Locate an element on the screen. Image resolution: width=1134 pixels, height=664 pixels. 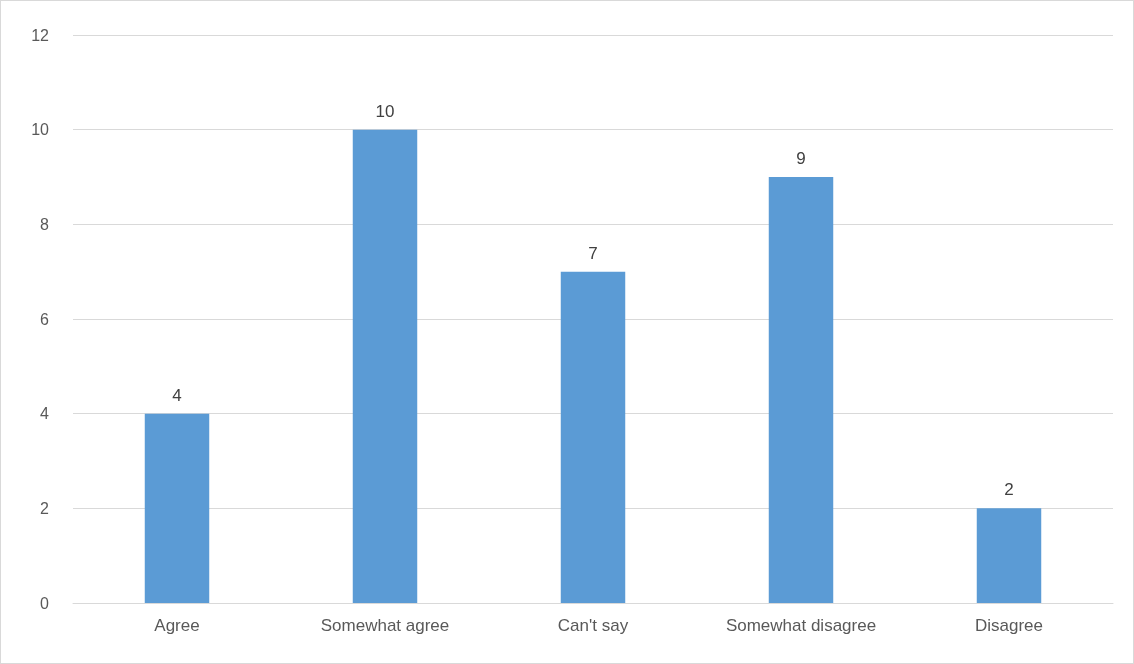
data-label: 9 is located at coordinates (801, 158).